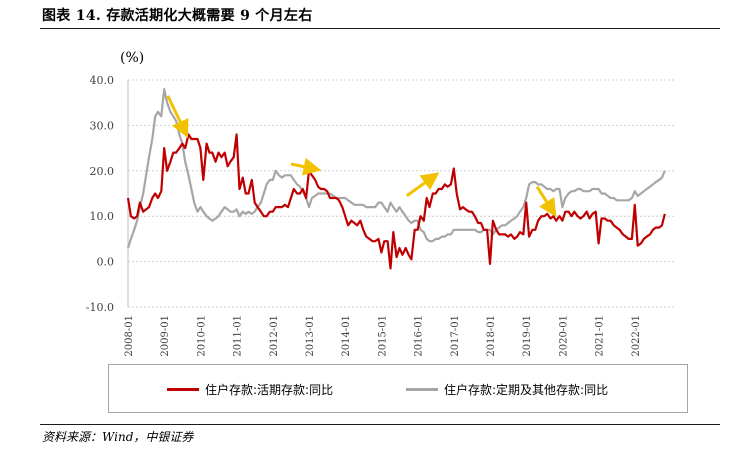 The height and width of the screenshot is (456, 733). I want to click on y-tick-label: 0.0, so click(106, 262).